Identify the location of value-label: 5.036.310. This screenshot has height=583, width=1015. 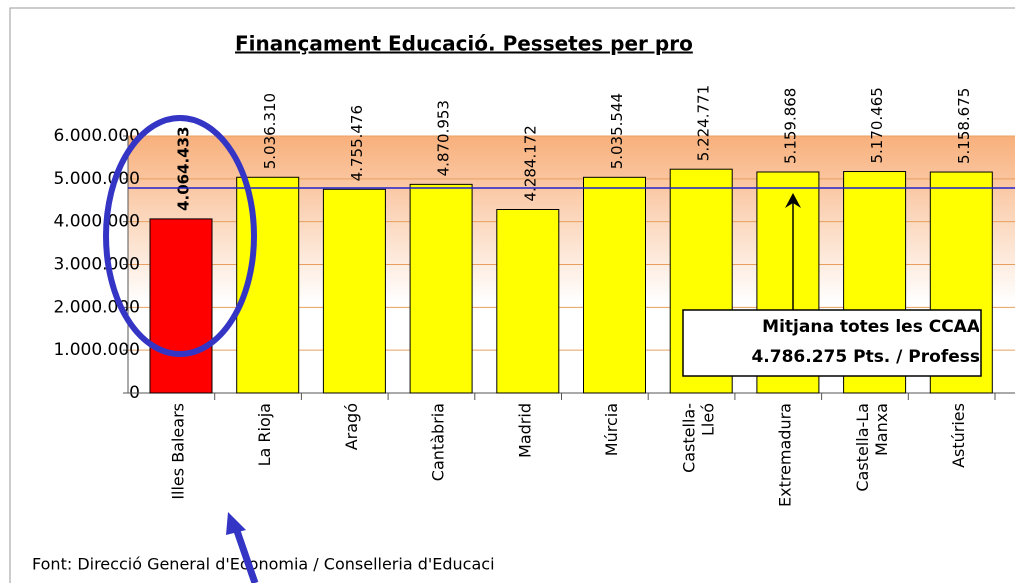
(270, 131).